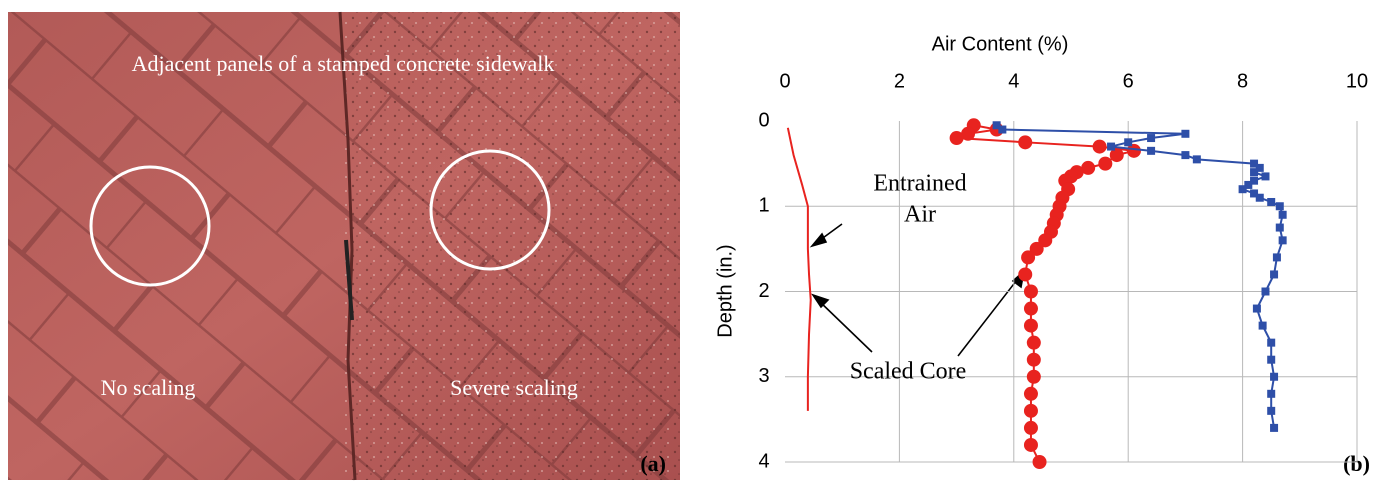 Image resolution: width=1383 pixels, height=487 pixels. I want to click on photo-label: Severe scaling, so click(514, 387).